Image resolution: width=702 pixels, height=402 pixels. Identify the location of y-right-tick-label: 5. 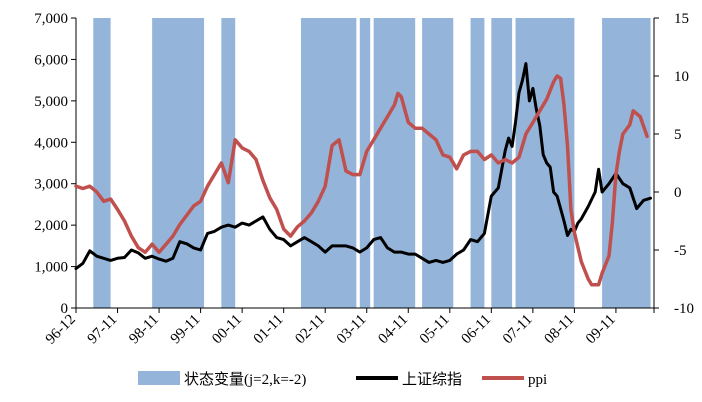
(678, 135).